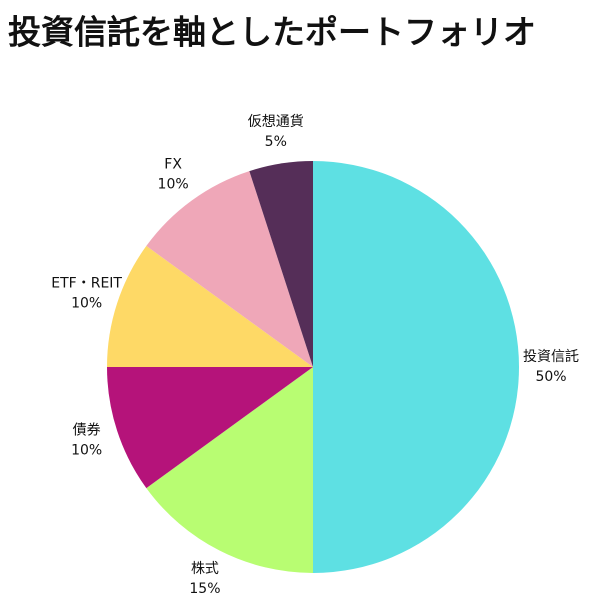 Image resolution: width=599 pixels, height=606 pixels. Describe the element at coordinates (272, 32) in the screenshot. I see `chart-title: 投資信託を軸としたポートフォリオ` at that location.